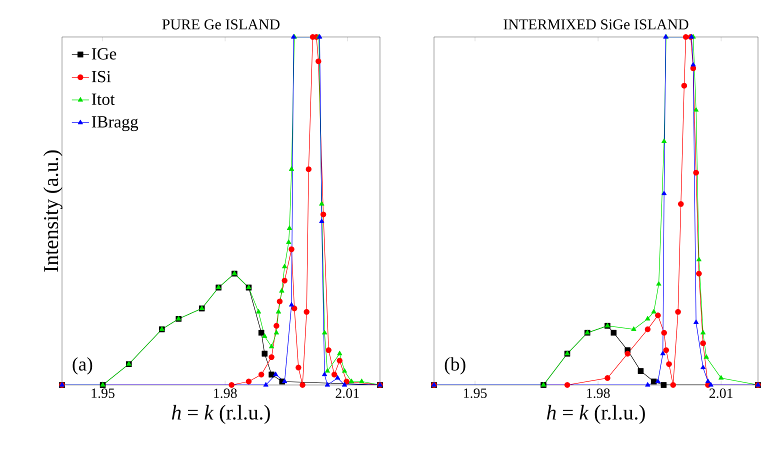 The width and height of the screenshot is (779, 462). What do you see at coordinates (104, 54) in the screenshot?
I see `legend-label: IGe` at bounding box center [104, 54].